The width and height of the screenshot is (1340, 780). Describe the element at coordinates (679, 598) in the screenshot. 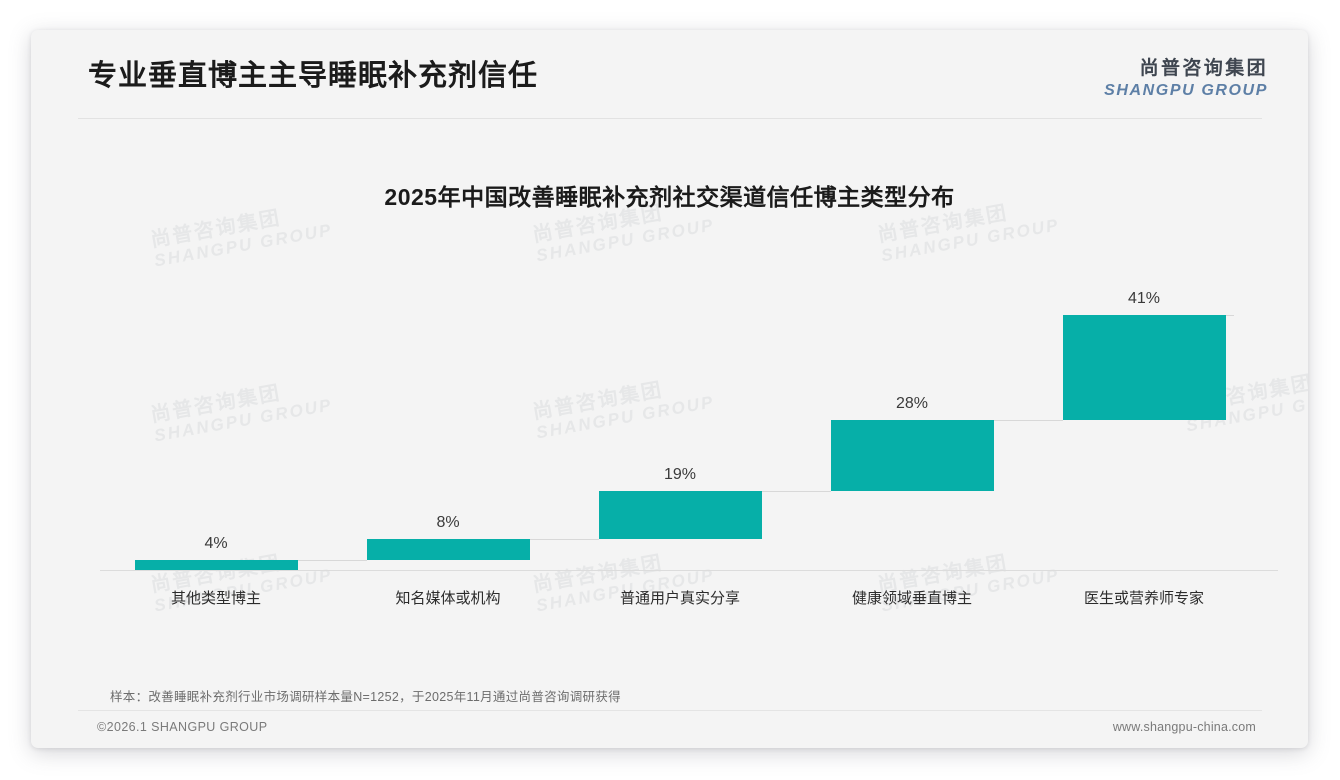

I see `category-label-3: 普通用户真实分享` at that location.